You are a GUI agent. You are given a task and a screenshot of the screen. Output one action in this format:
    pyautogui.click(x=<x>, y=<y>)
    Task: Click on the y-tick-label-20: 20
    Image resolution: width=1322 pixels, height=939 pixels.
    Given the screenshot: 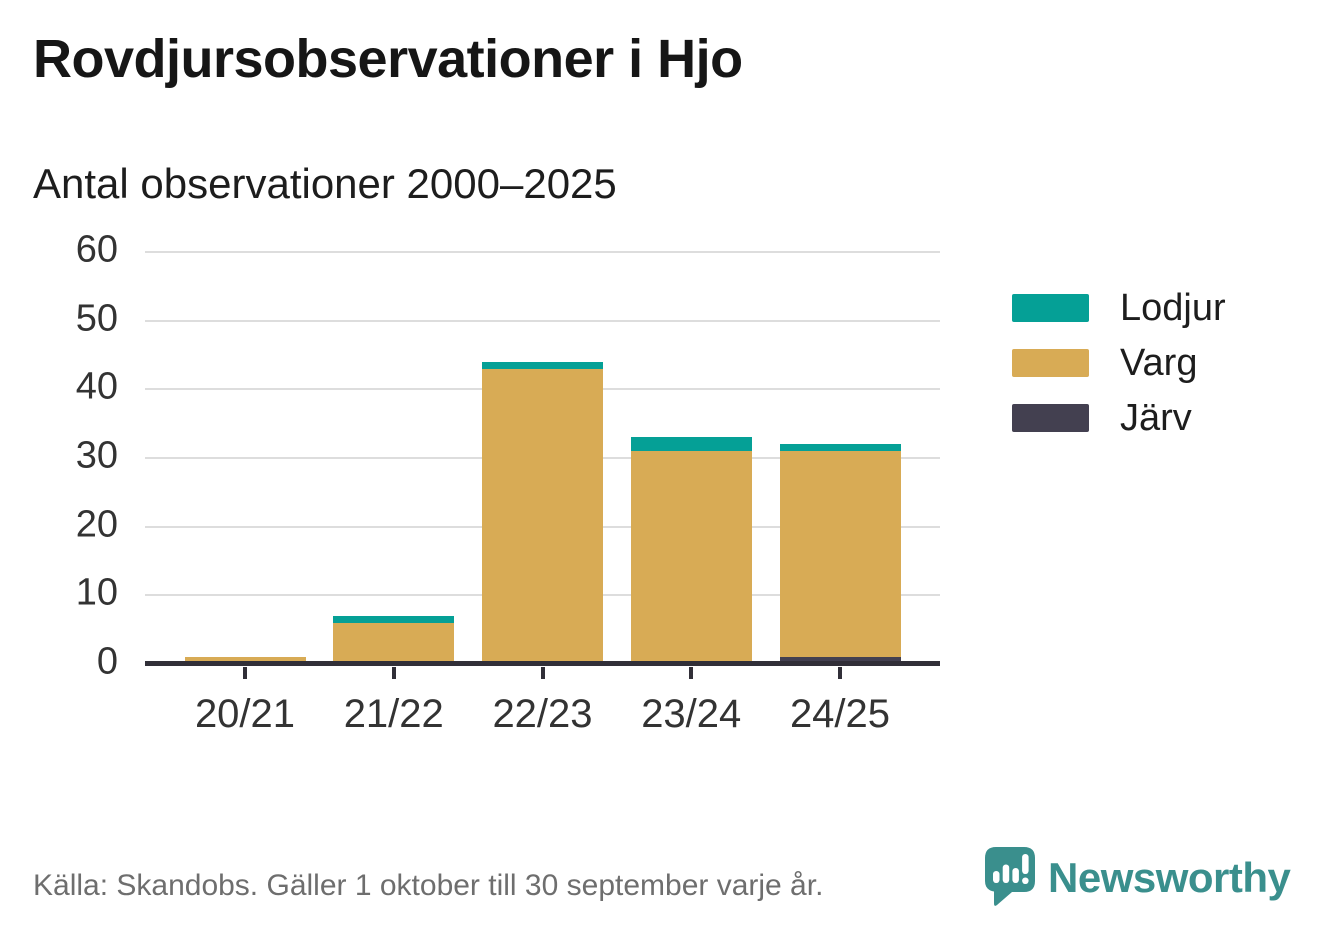 What is the action you would take?
    pyautogui.click(x=96, y=524)
    